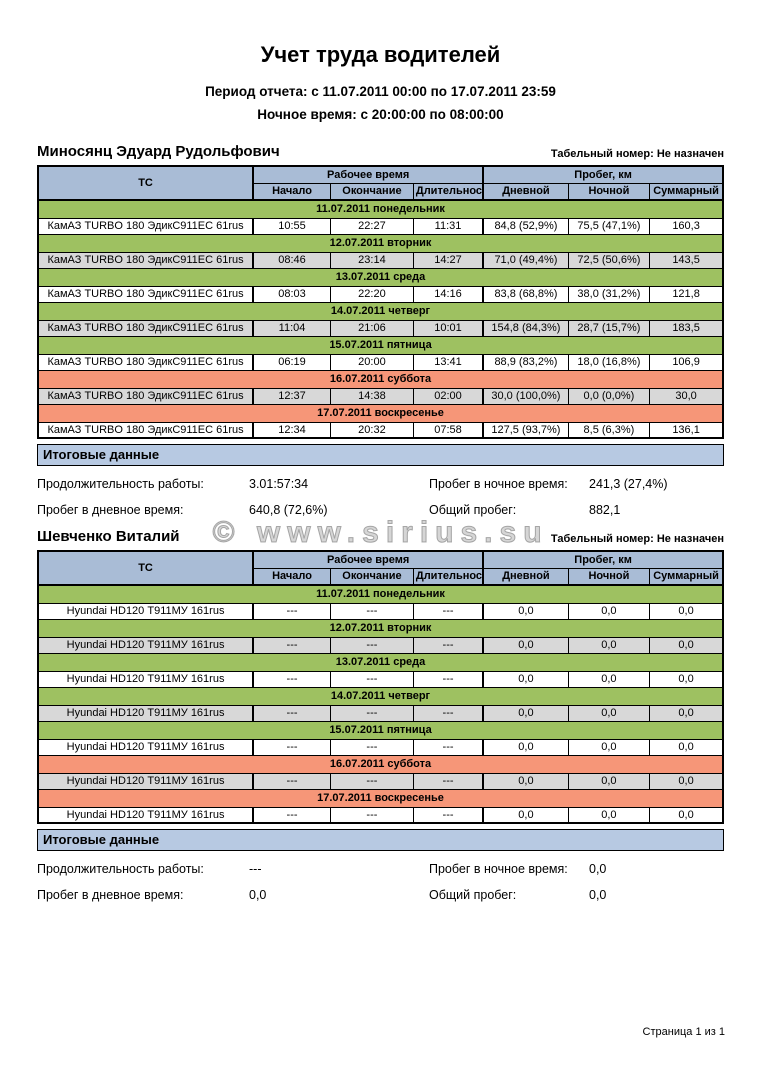 The image size is (761, 1079). I want to click on end-cell: 23:14, so click(371, 260).